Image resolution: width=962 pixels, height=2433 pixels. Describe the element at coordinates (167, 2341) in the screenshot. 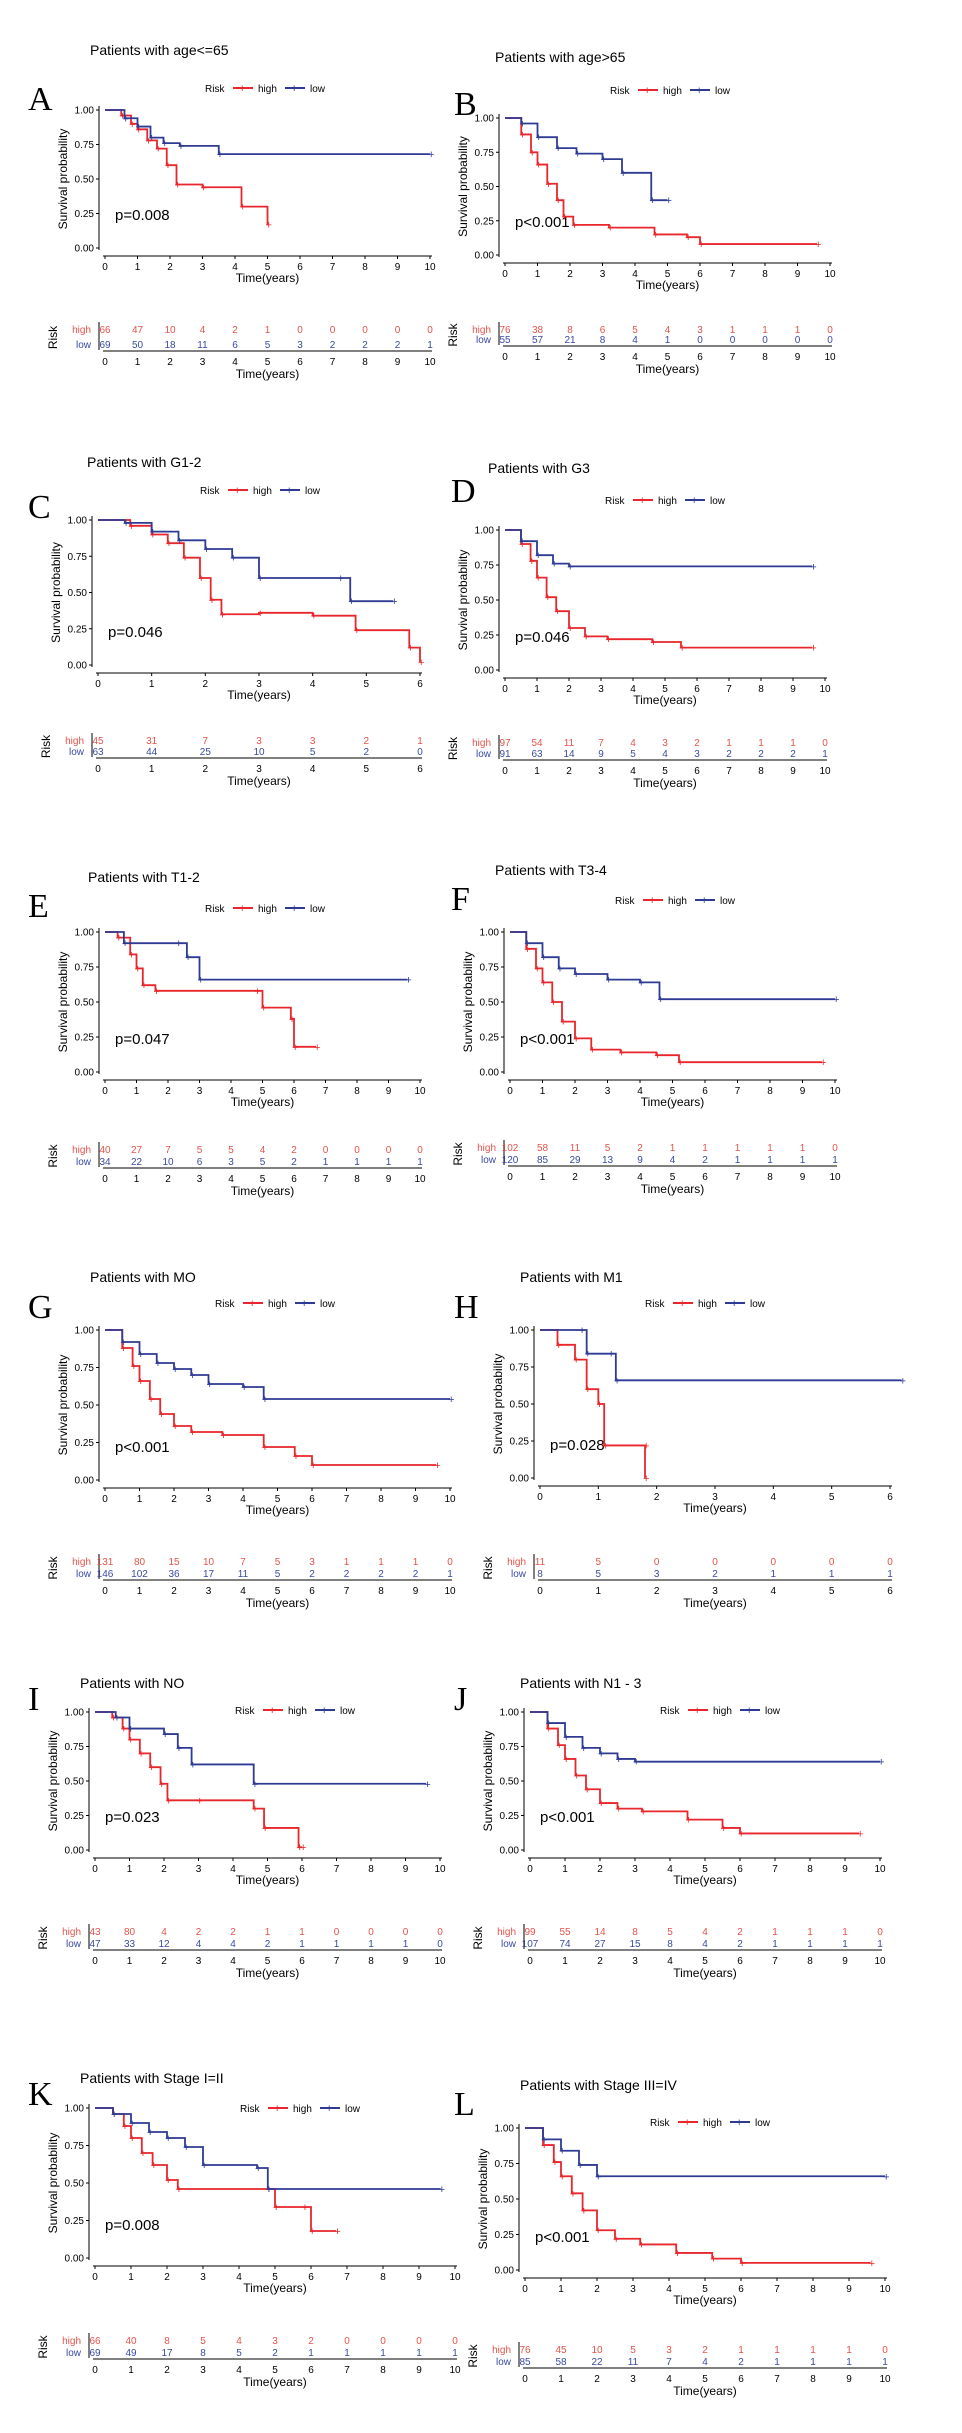

I see `risk-count-high: 8` at that location.